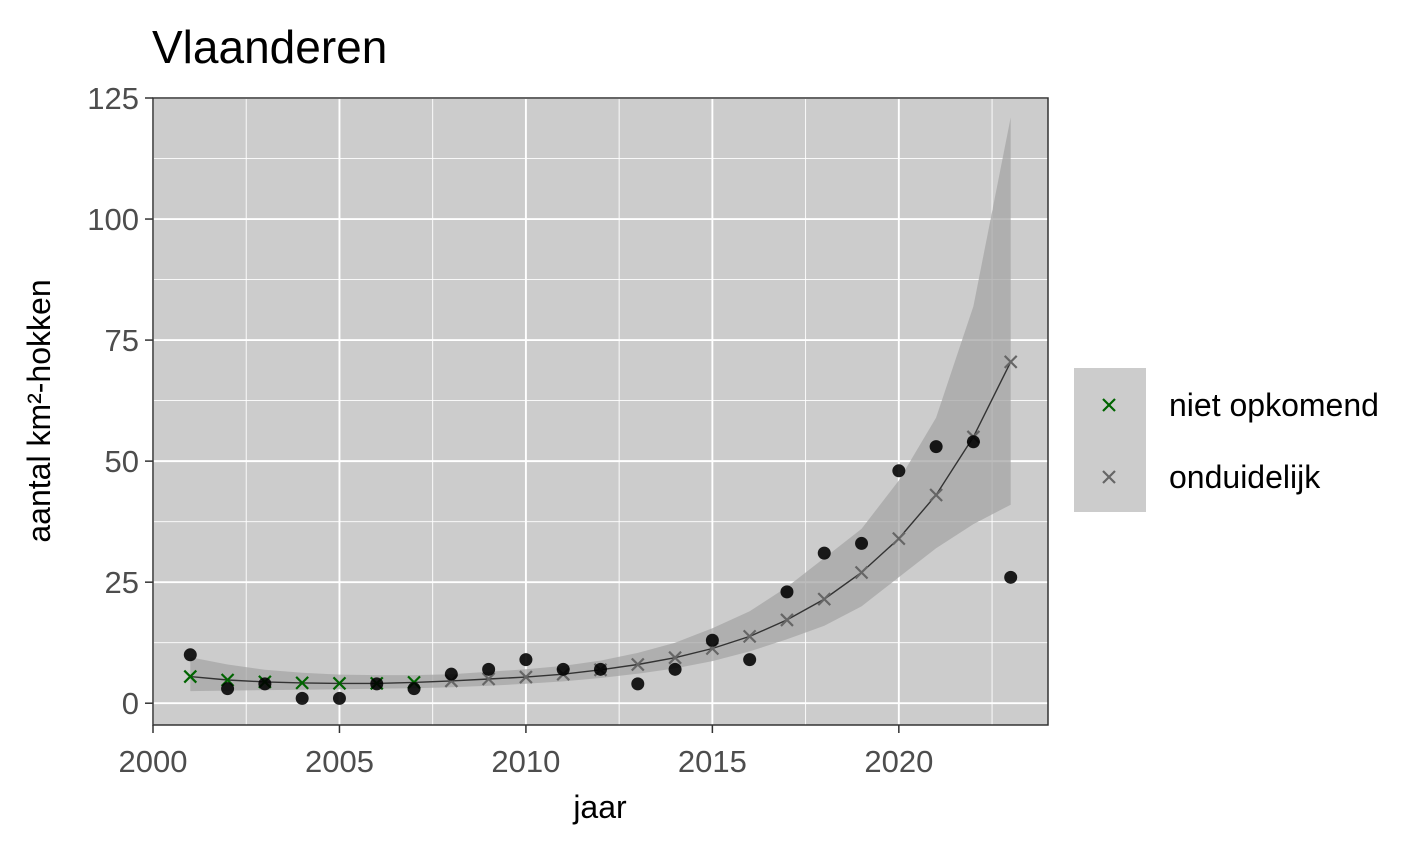  What do you see at coordinates (122, 340) in the screenshot?
I see `y-tick-label: 75` at bounding box center [122, 340].